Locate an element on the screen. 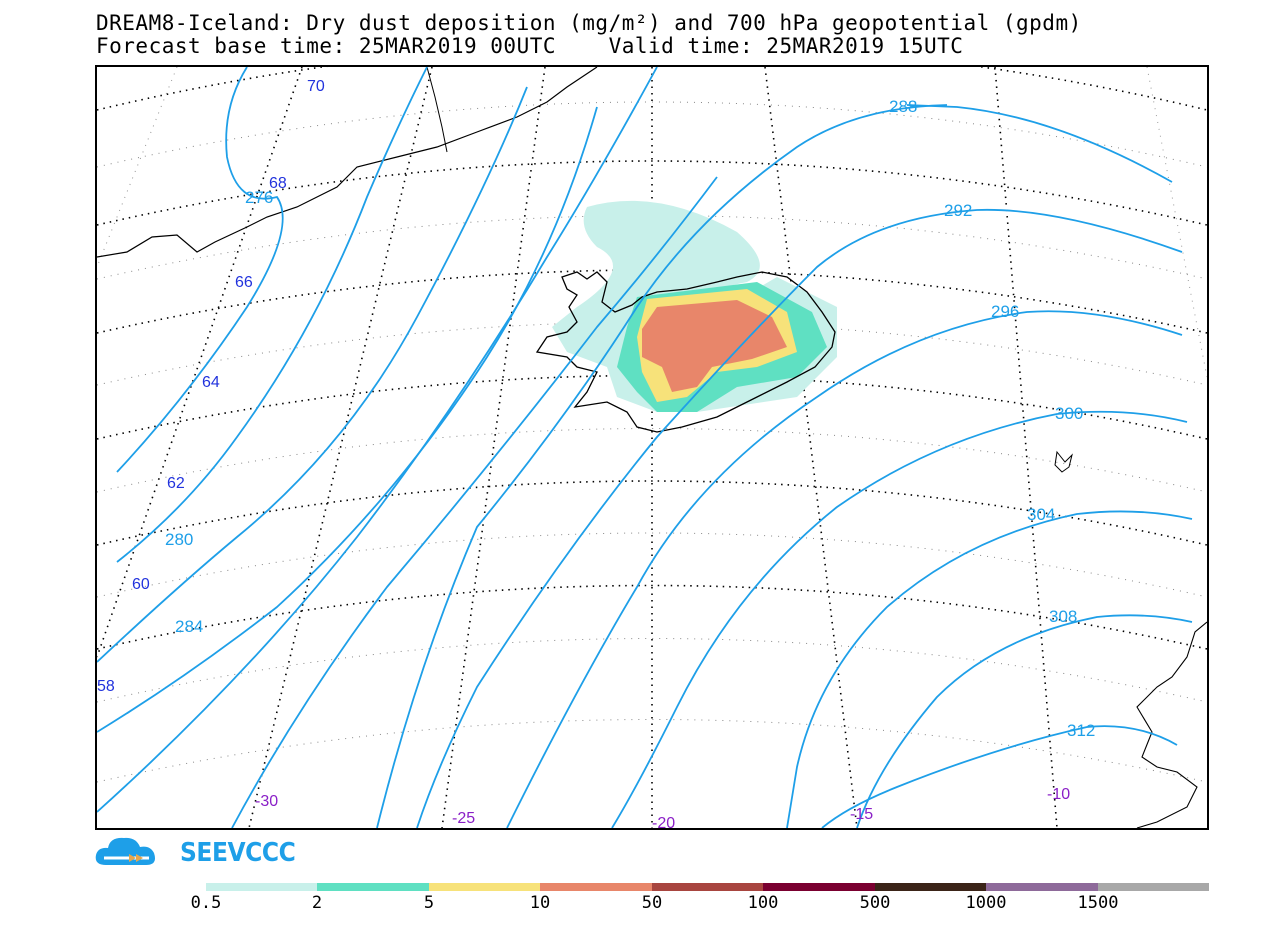  colorbar-label-1000: 1000 is located at coordinates (986, 903).